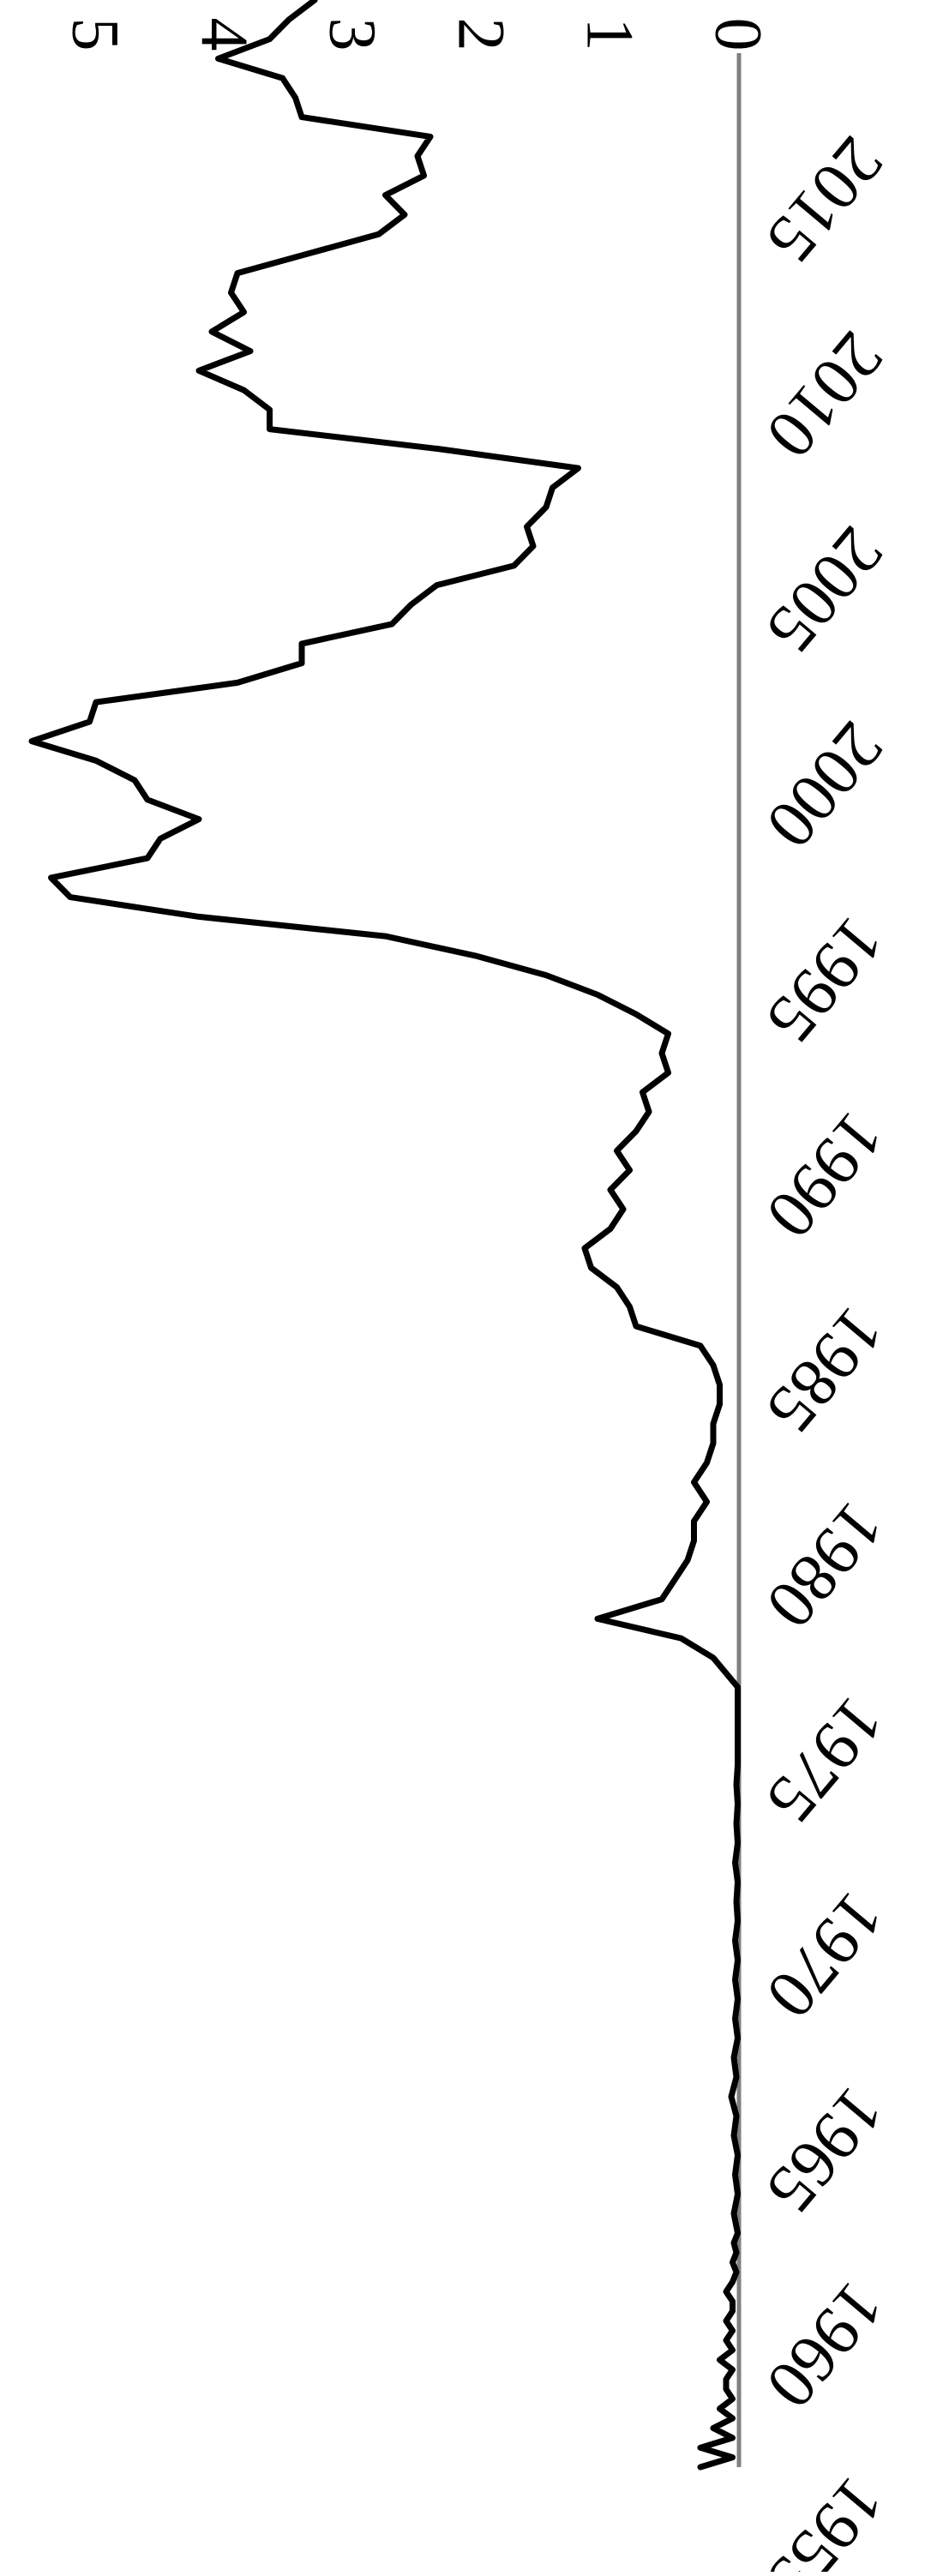  I want to click on year-tick-label: 2010, so click(825, 394).